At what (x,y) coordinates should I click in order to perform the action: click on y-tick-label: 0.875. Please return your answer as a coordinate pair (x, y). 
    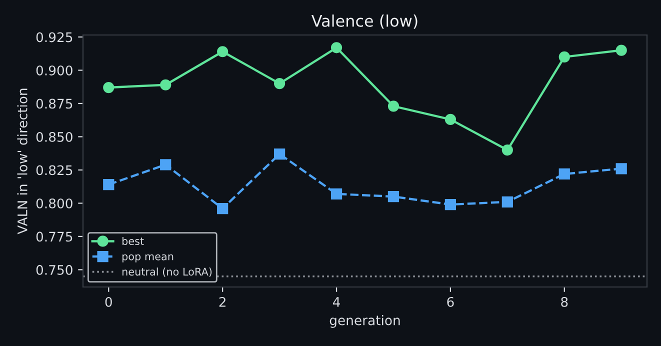
    Looking at the image, I should click on (54, 103).